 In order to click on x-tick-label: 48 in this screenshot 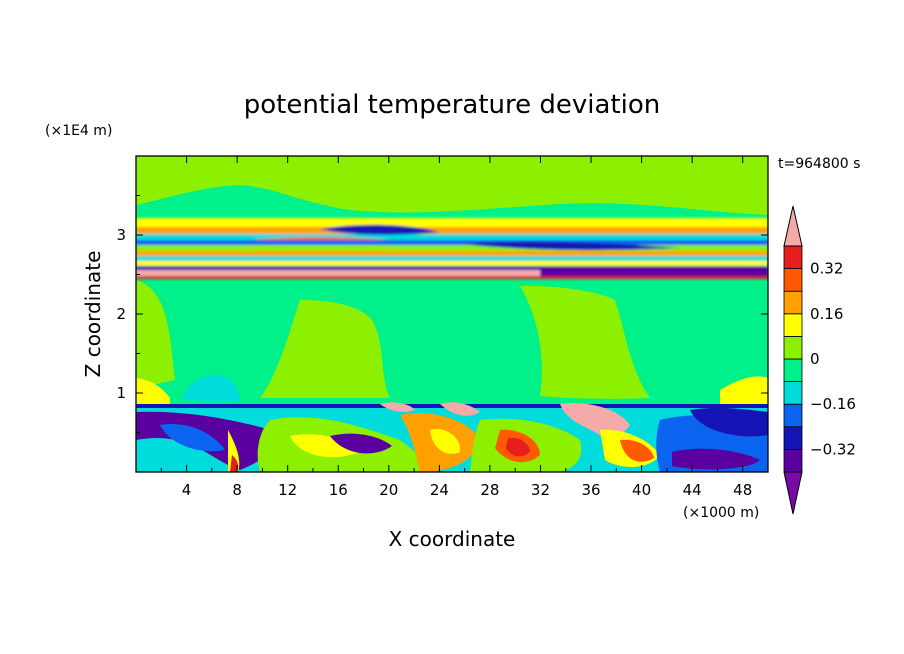, I will do `click(742, 490)`.